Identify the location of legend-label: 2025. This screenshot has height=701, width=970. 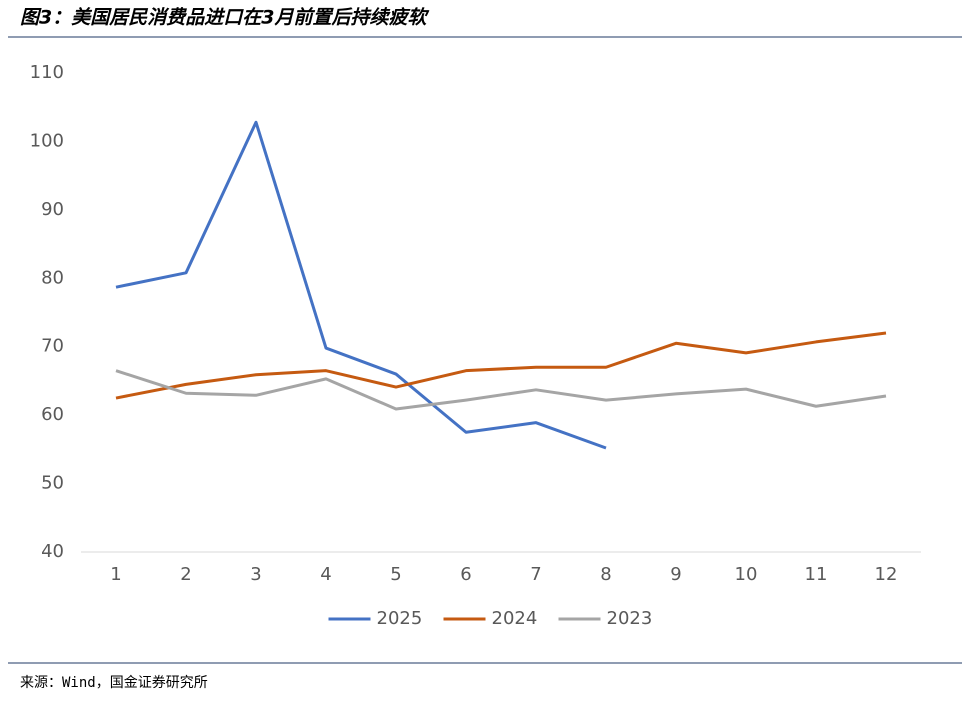
(400, 618).